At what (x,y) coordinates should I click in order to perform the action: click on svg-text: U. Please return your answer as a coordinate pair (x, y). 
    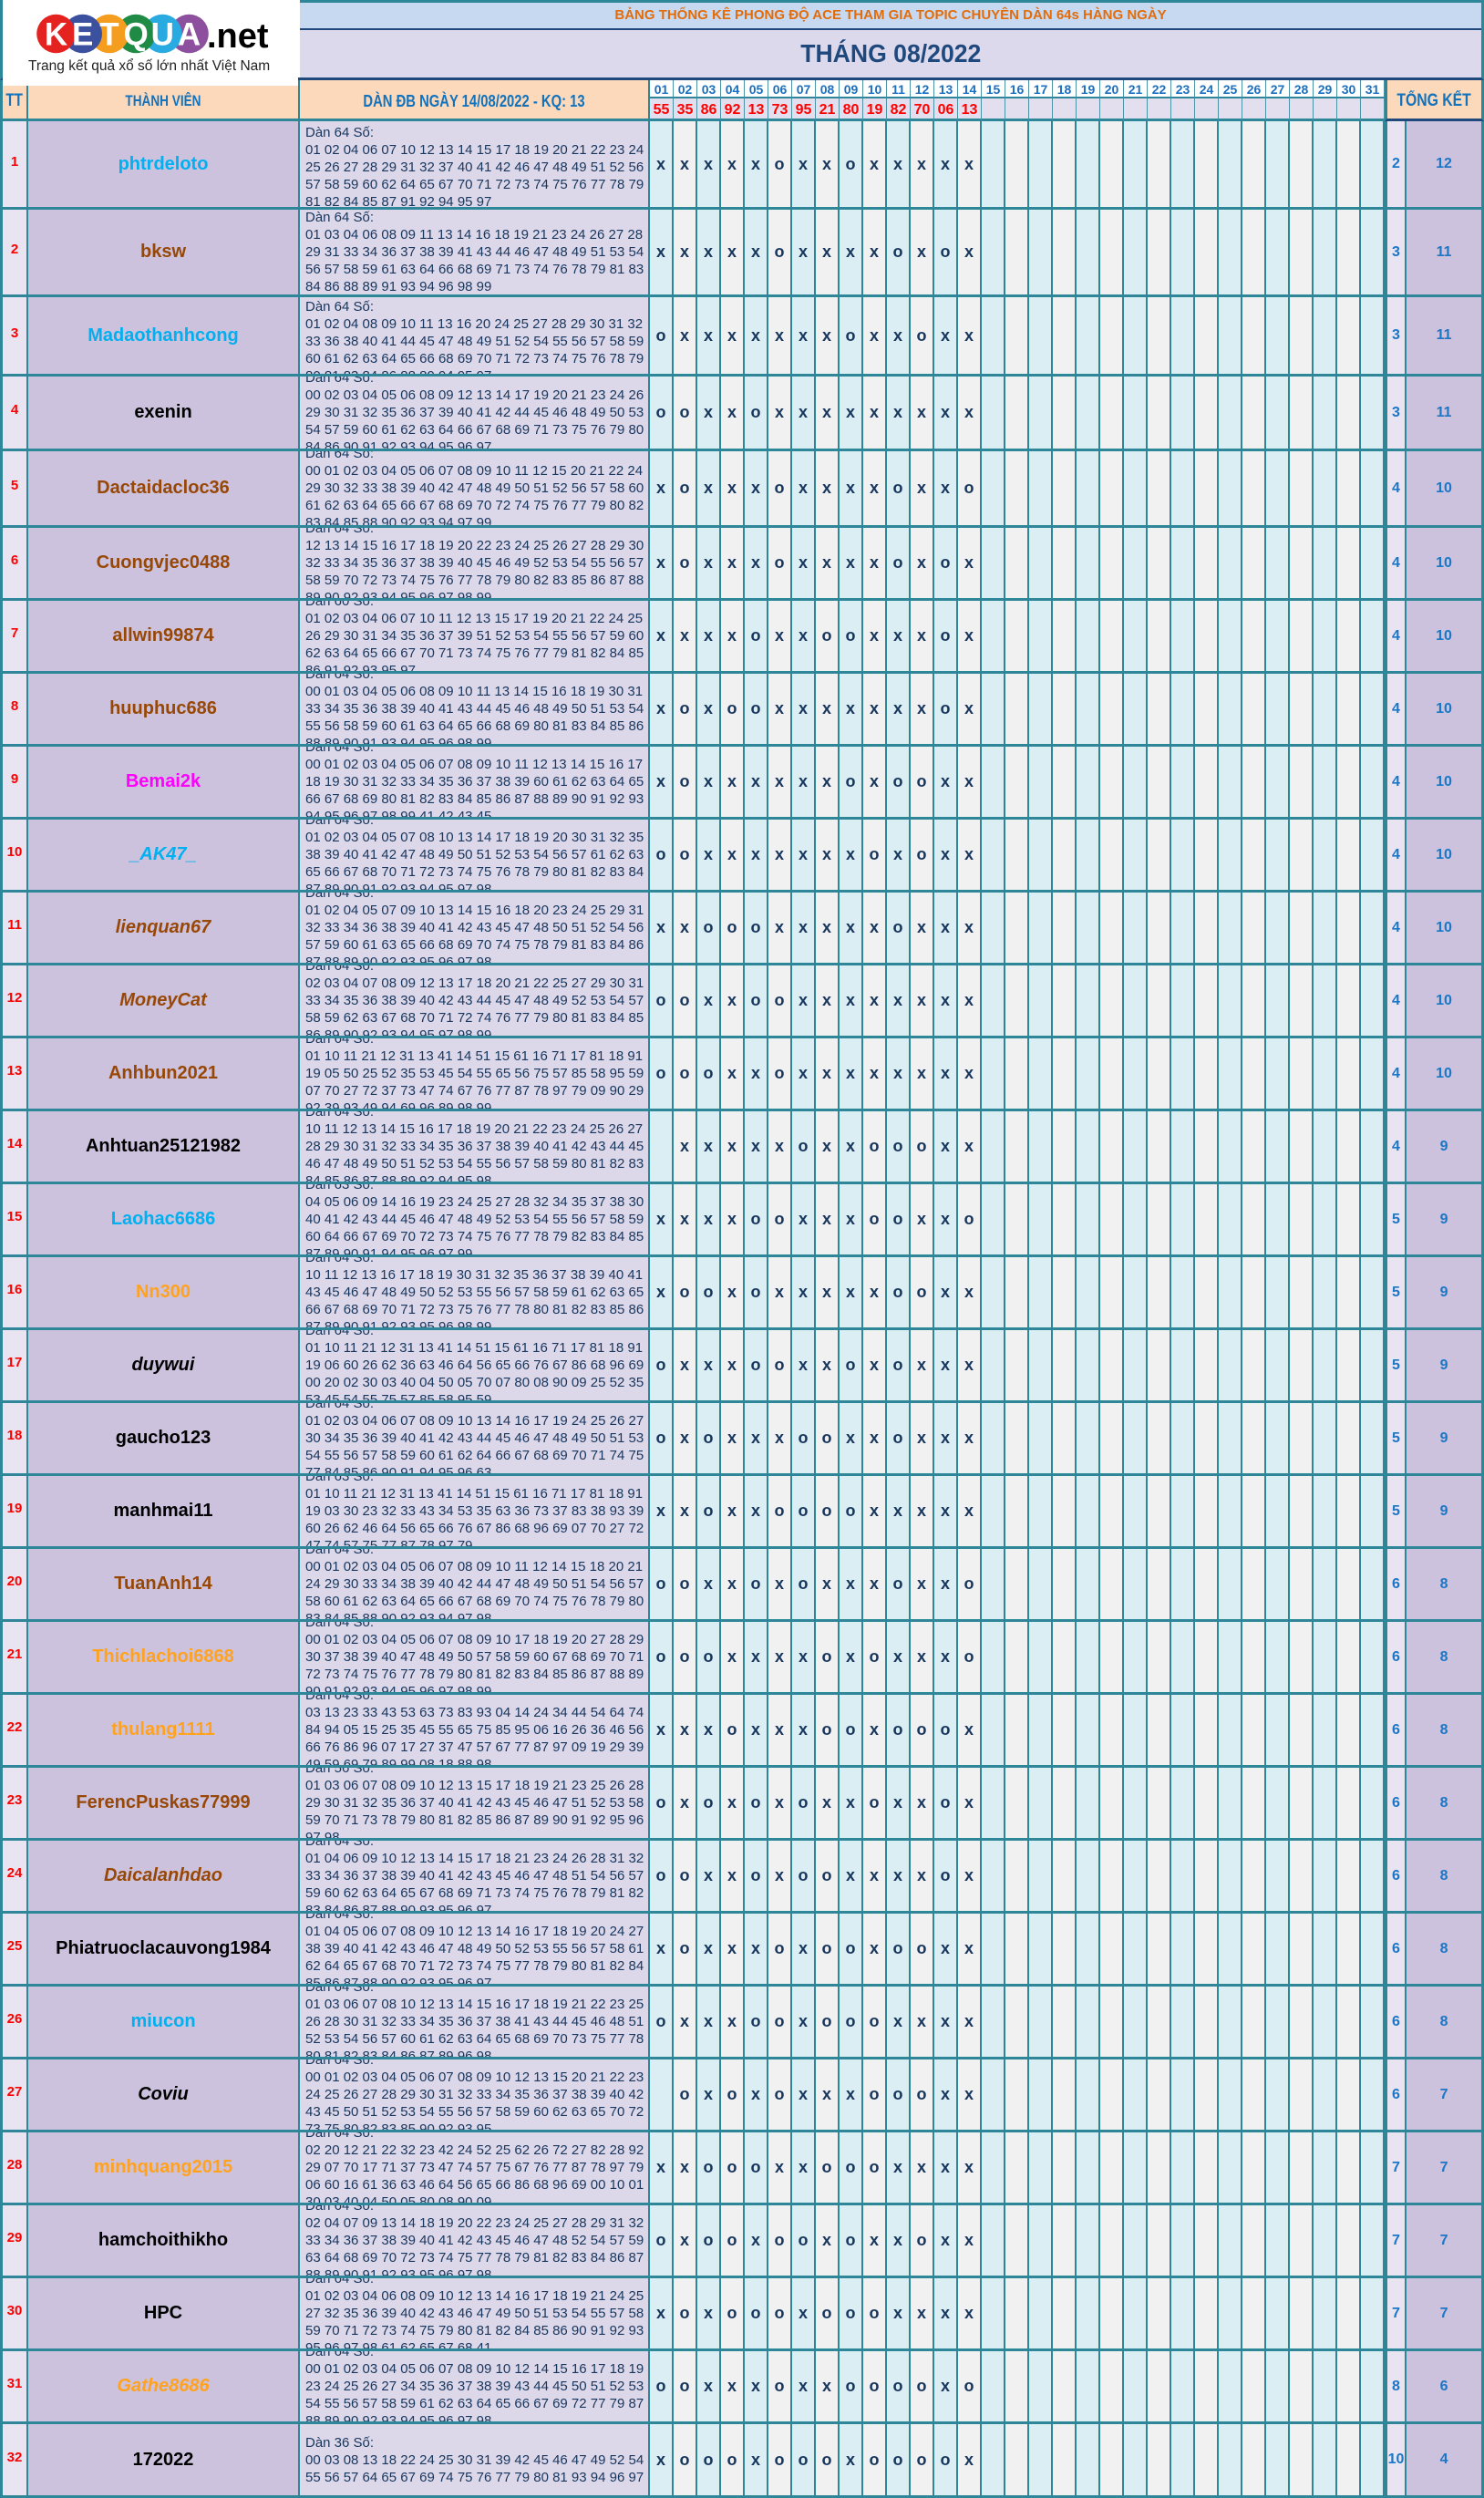
    Looking at the image, I should click on (162, 35).